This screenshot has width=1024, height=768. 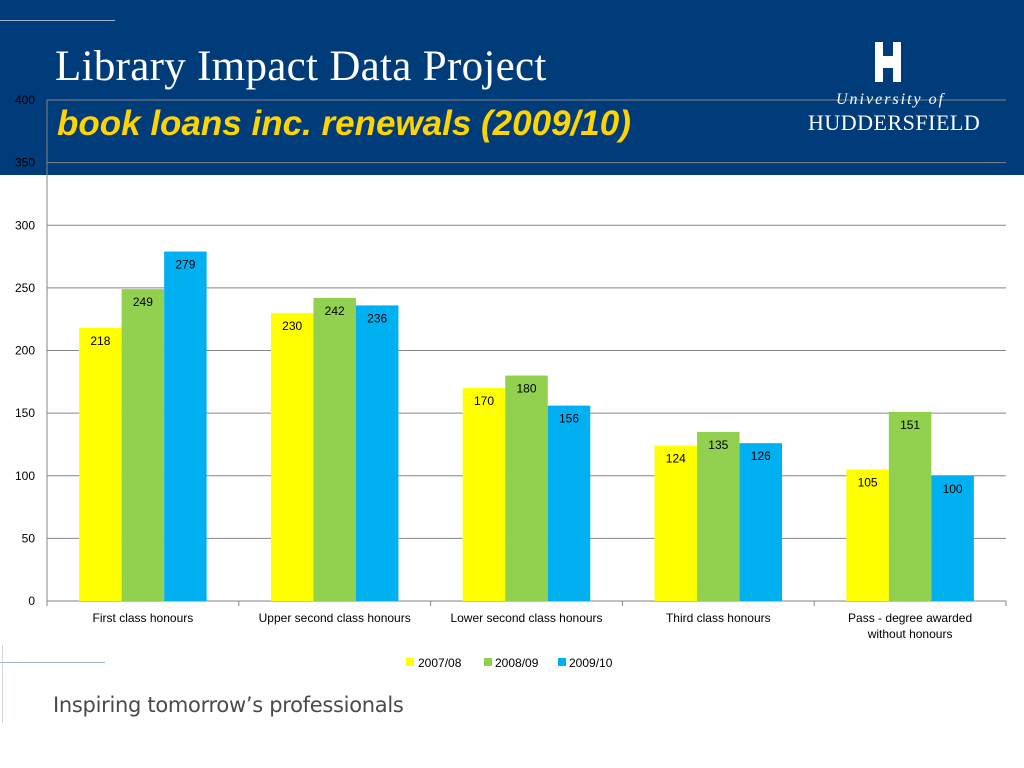 I want to click on legend-label: 2007/08, so click(x=440, y=663).